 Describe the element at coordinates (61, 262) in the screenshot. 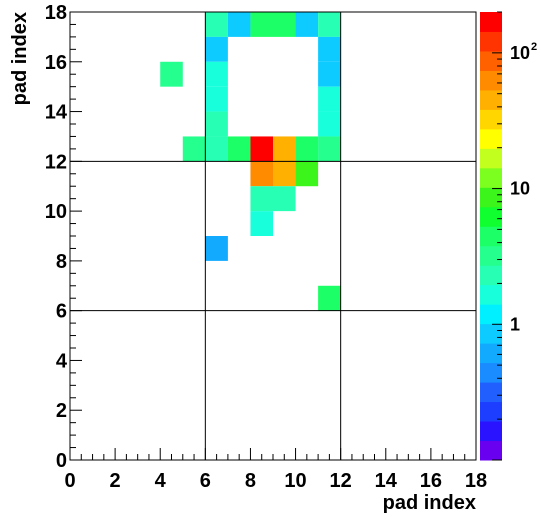

I see `y-tick-label: 8` at that location.